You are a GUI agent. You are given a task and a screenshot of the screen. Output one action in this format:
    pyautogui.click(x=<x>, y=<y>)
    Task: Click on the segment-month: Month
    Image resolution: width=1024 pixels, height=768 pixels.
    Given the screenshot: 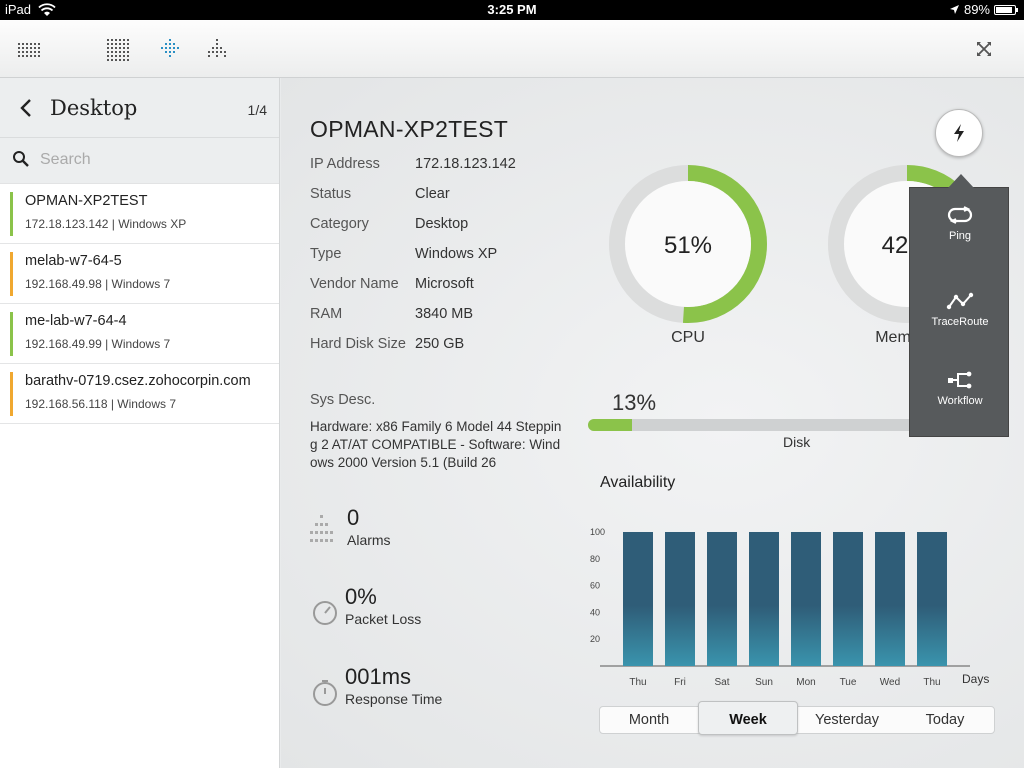 What is the action you would take?
    pyautogui.click(x=649, y=720)
    